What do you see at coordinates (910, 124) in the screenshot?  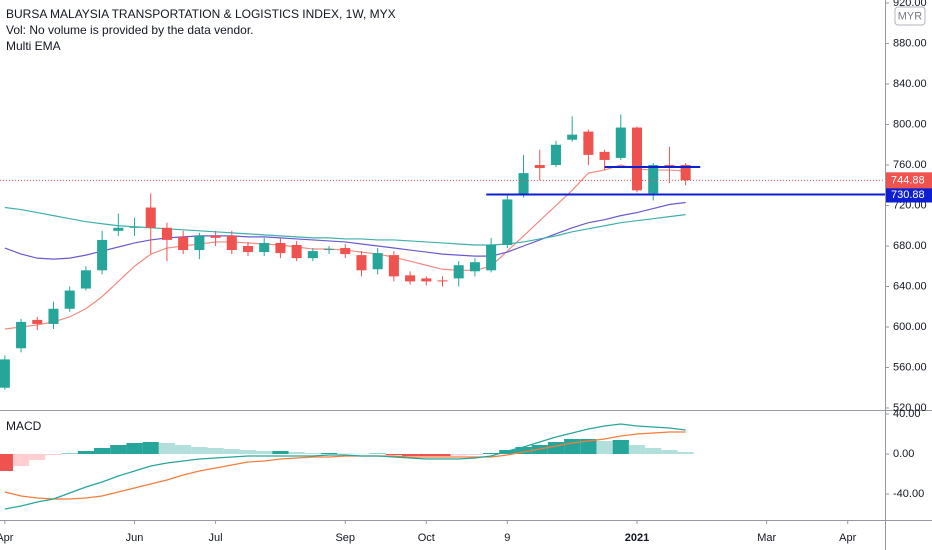 I see `y-tick-label: 800.00` at bounding box center [910, 124].